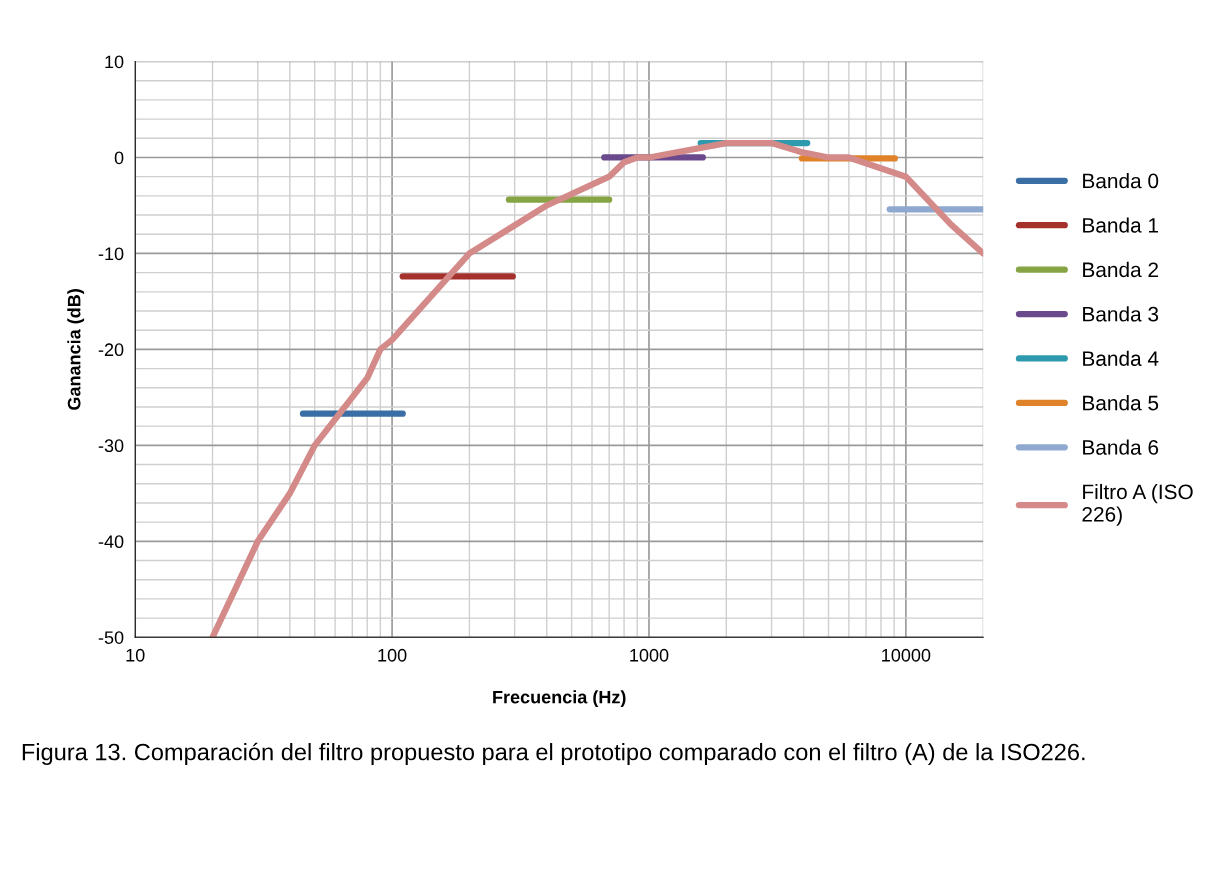  I want to click on text: Figura 13. Comparación del filtro propuesto para el prototipo comparado con el filtro (A) de la ISO226., so click(553, 754).